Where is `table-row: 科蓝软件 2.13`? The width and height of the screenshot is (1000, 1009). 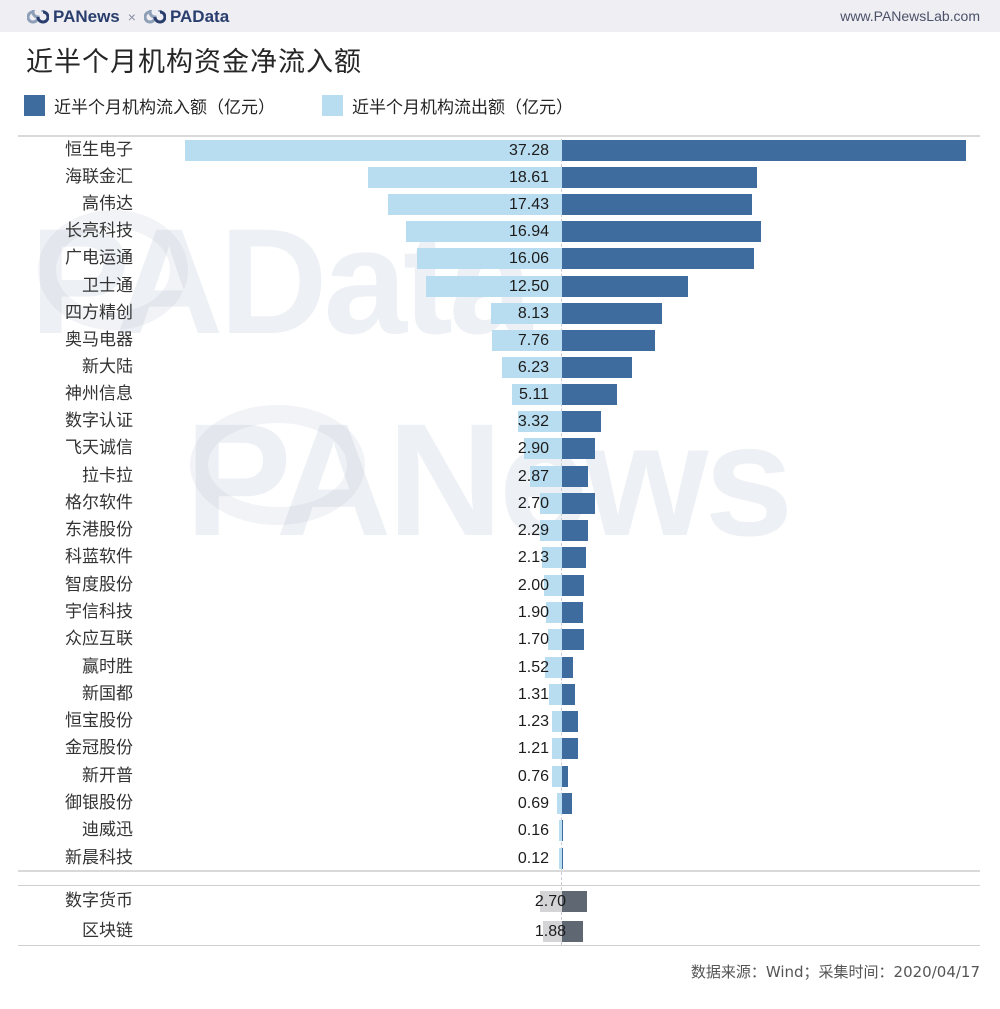 table-row: 科蓝软件 2.13 is located at coordinates (500, 557).